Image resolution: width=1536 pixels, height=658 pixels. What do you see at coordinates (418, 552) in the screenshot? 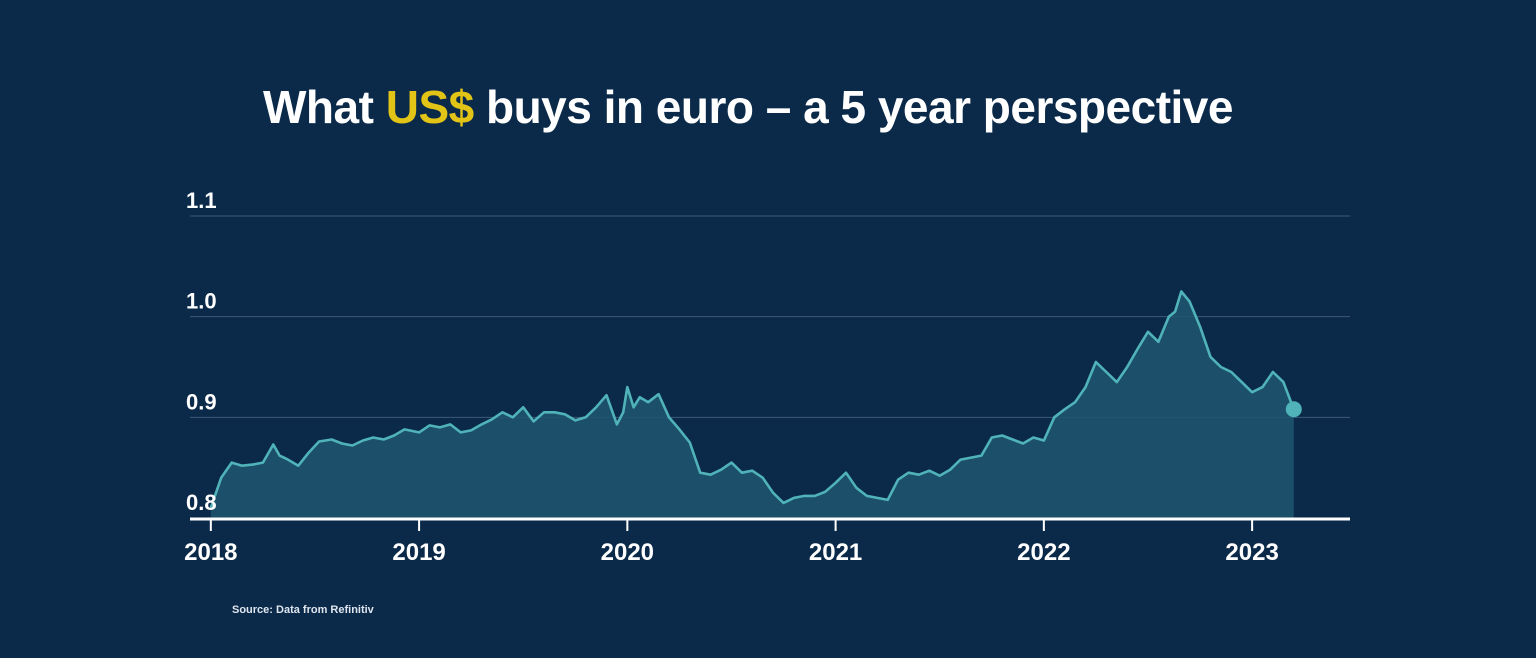
I see `x-tick-label: 2019` at bounding box center [418, 552].